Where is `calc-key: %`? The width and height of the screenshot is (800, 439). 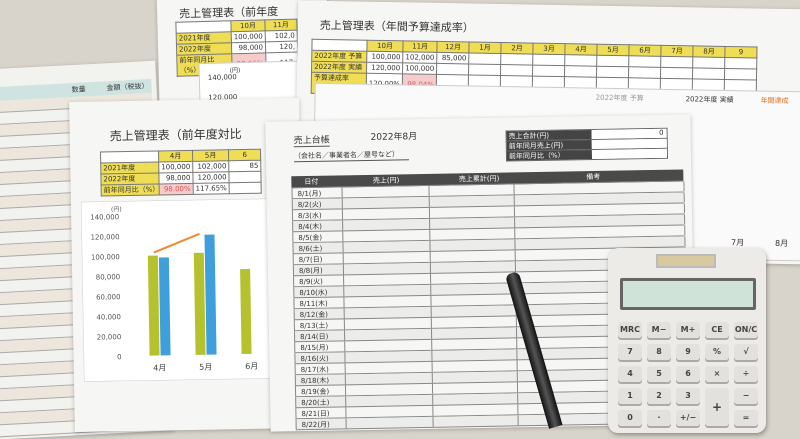
calc-key: % is located at coordinates (717, 352).